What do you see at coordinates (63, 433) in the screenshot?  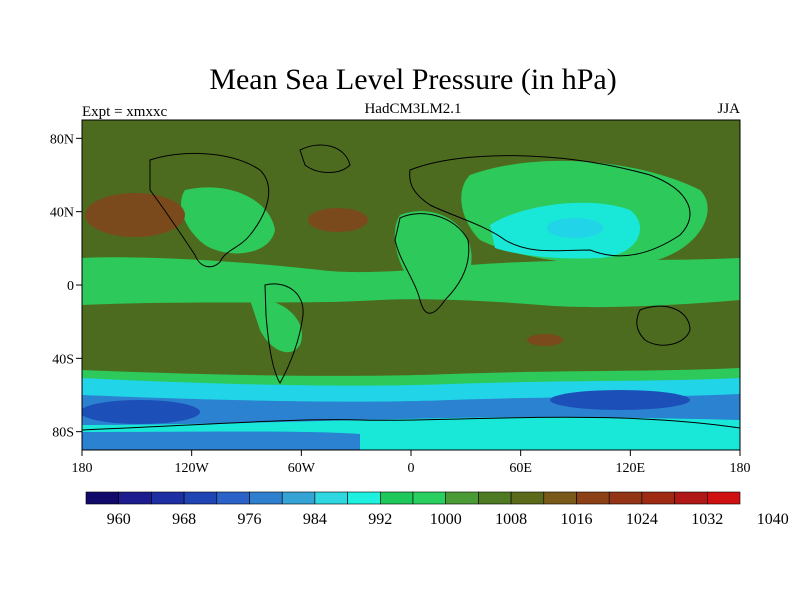 I see `lat-tick-label: 80S` at bounding box center [63, 433].